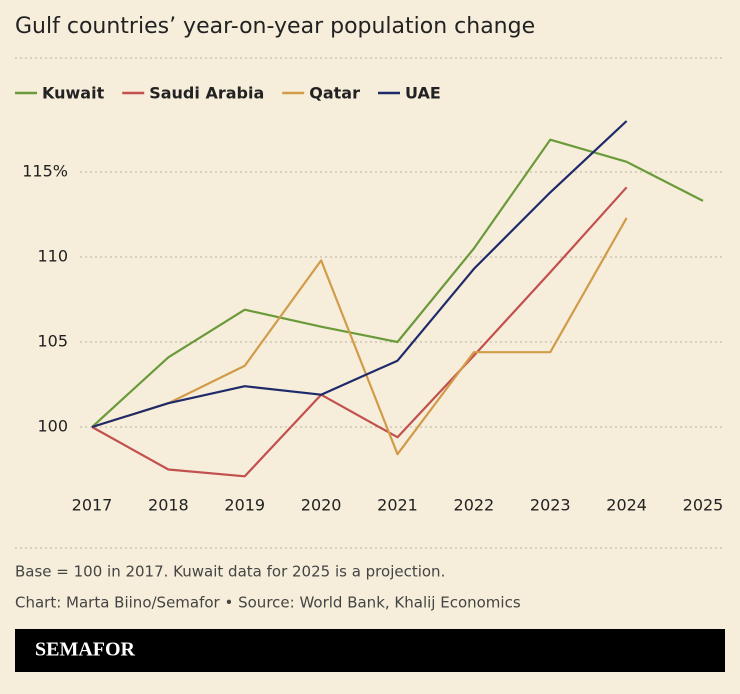 The image size is (740, 694). Describe the element at coordinates (45, 171) in the screenshot. I see `y-tick-label: 115%` at that location.